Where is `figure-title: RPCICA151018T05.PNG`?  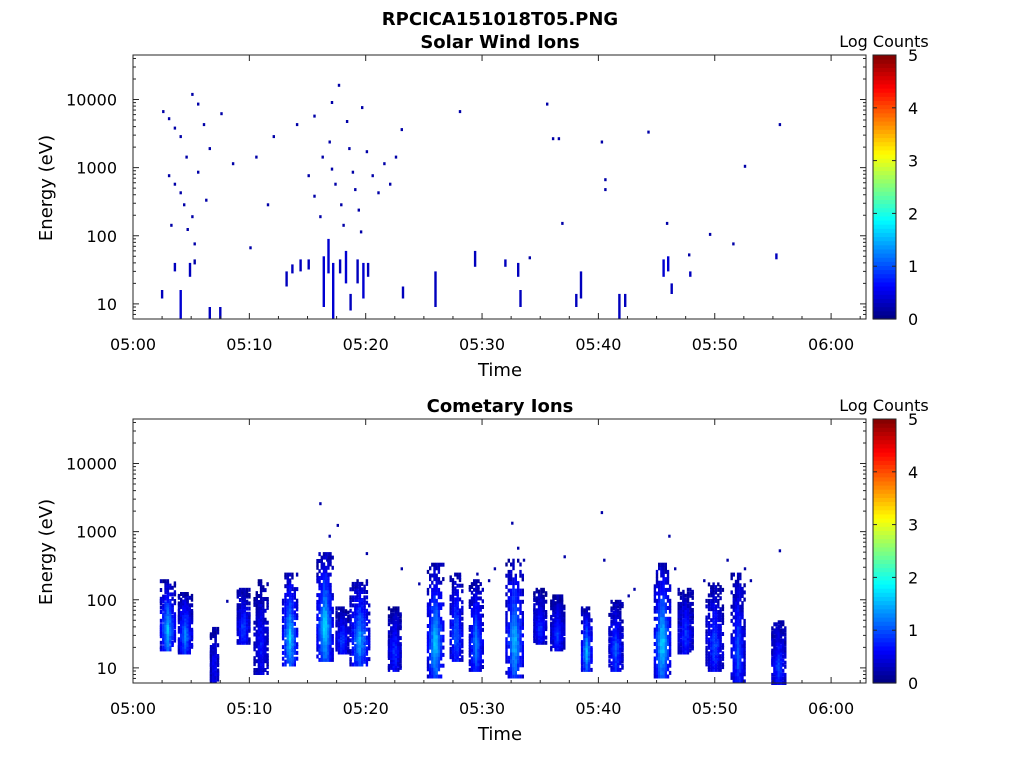
figure-title: RPCICA151018T05.PNG is located at coordinates (500, 19).